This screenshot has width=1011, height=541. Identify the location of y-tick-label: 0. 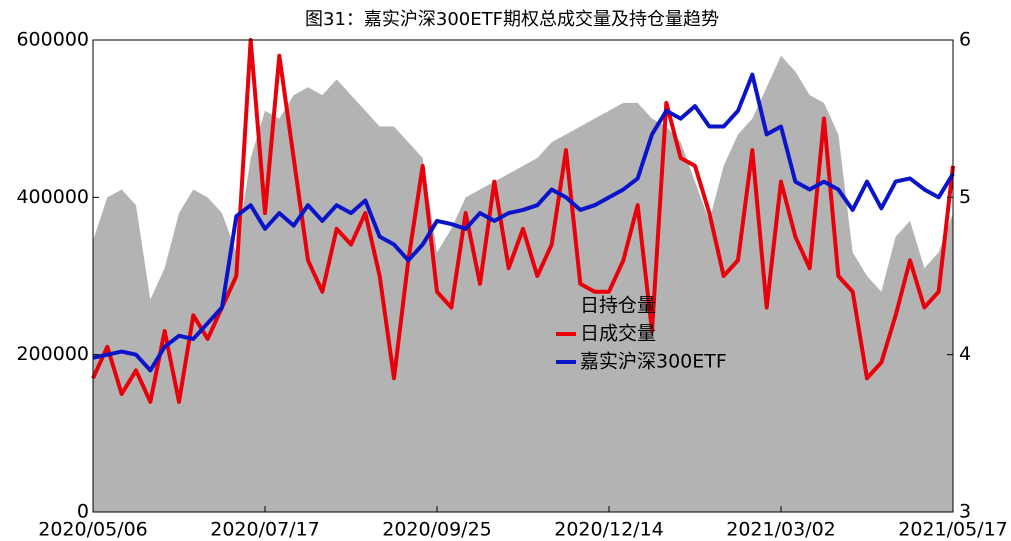
(83, 512).